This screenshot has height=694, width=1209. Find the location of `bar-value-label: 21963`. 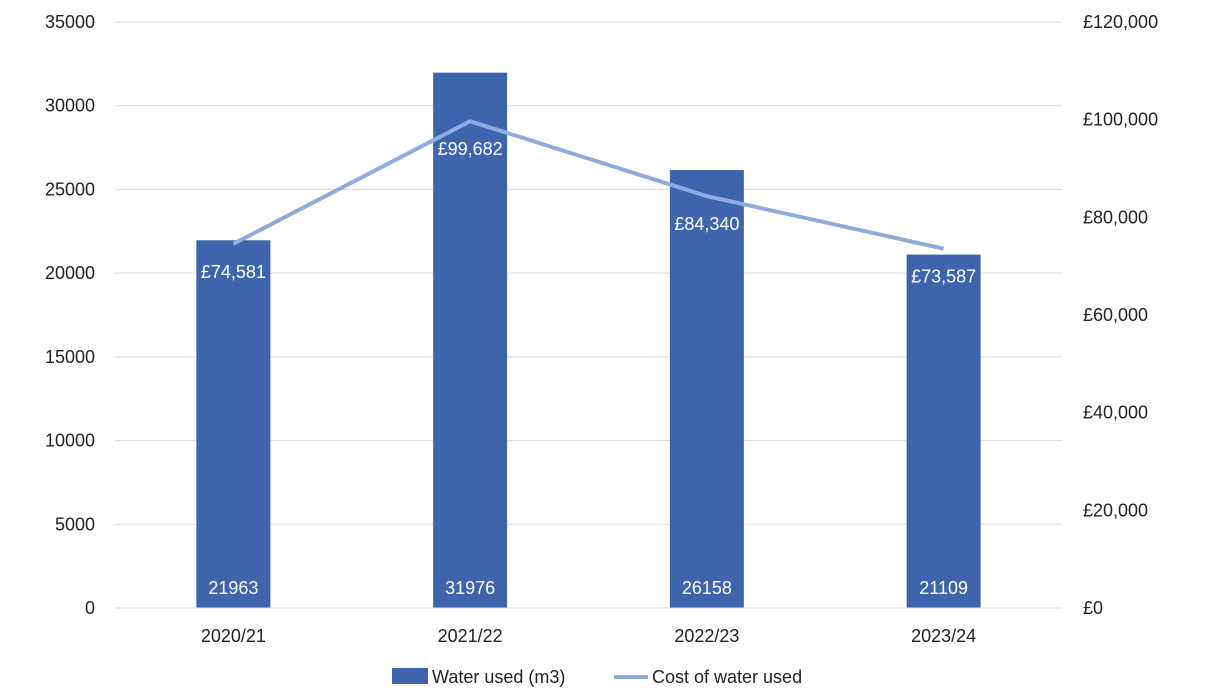

bar-value-label: 21963 is located at coordinates (233, 588).